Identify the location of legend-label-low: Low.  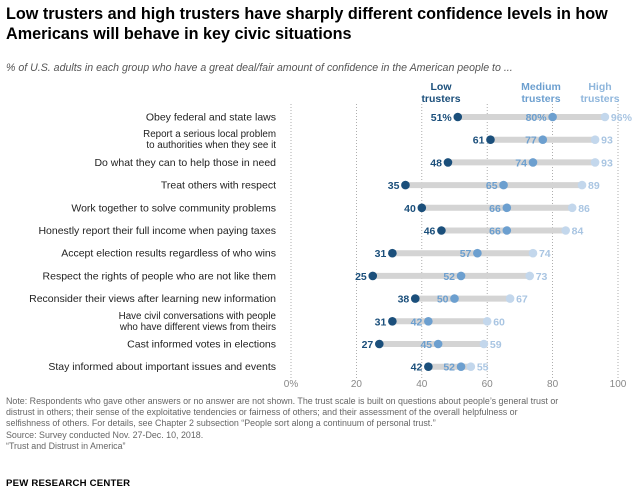
(442, 87).